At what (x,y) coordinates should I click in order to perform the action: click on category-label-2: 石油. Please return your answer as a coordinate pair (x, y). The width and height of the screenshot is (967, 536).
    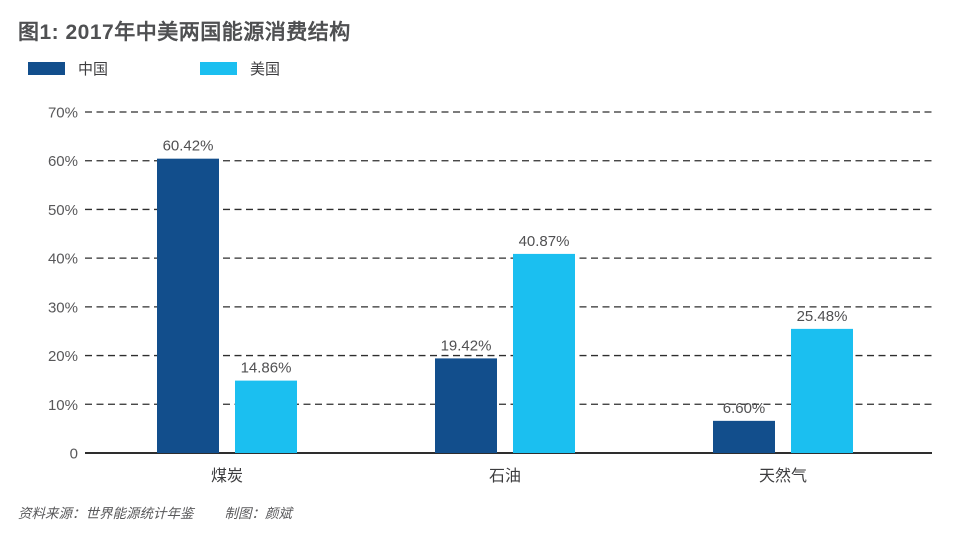
    Looking at the image, I should click on (505, 476).